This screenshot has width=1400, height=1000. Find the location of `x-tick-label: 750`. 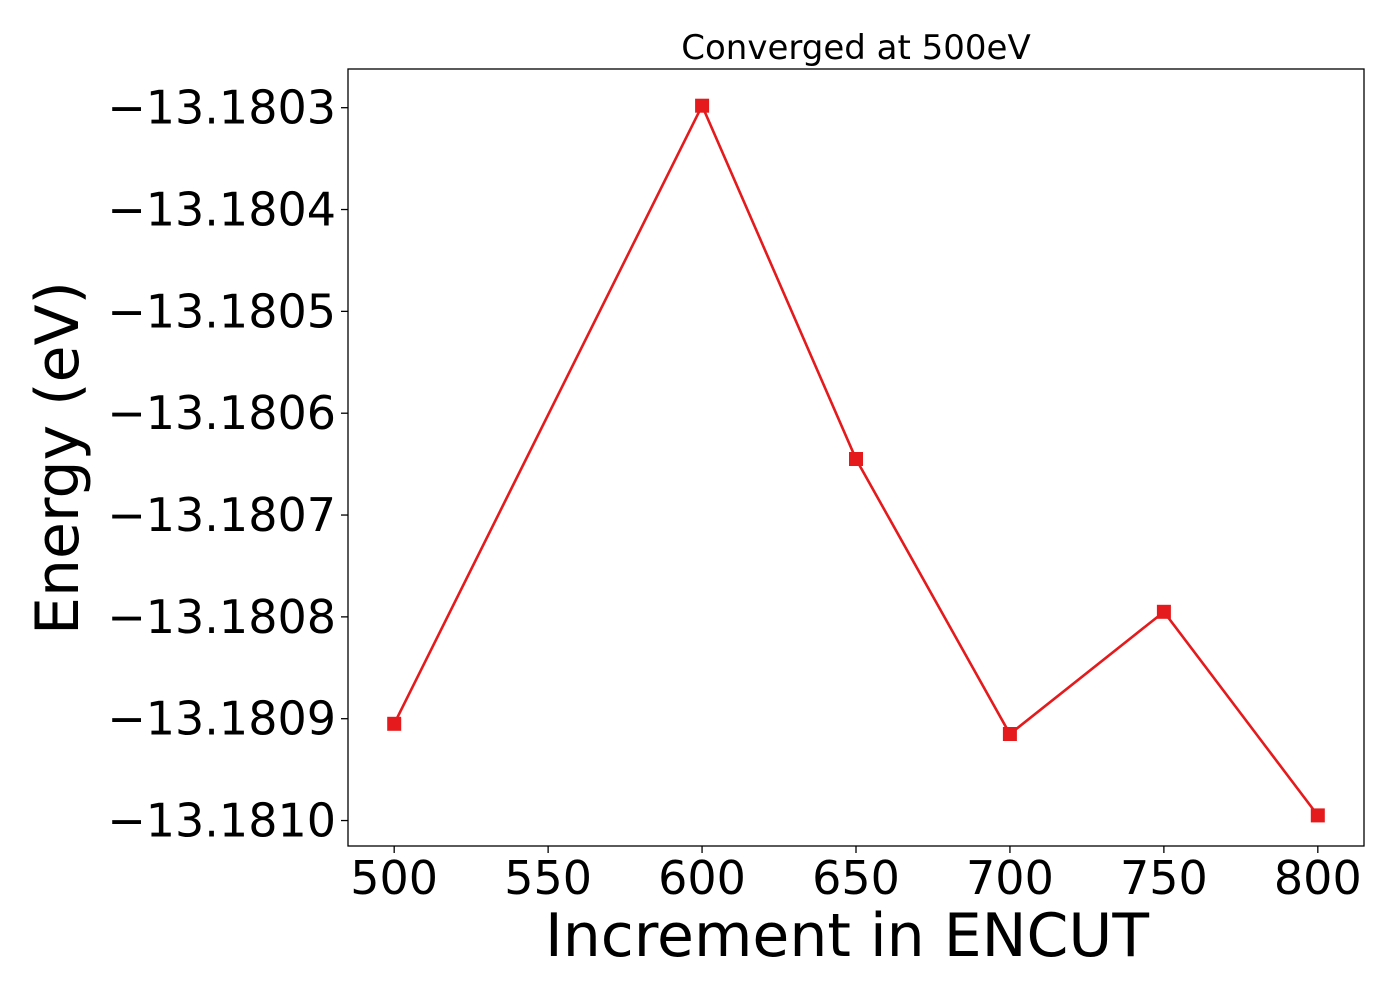

x-tick-label: 750 is located at coordinates (1164, 878).